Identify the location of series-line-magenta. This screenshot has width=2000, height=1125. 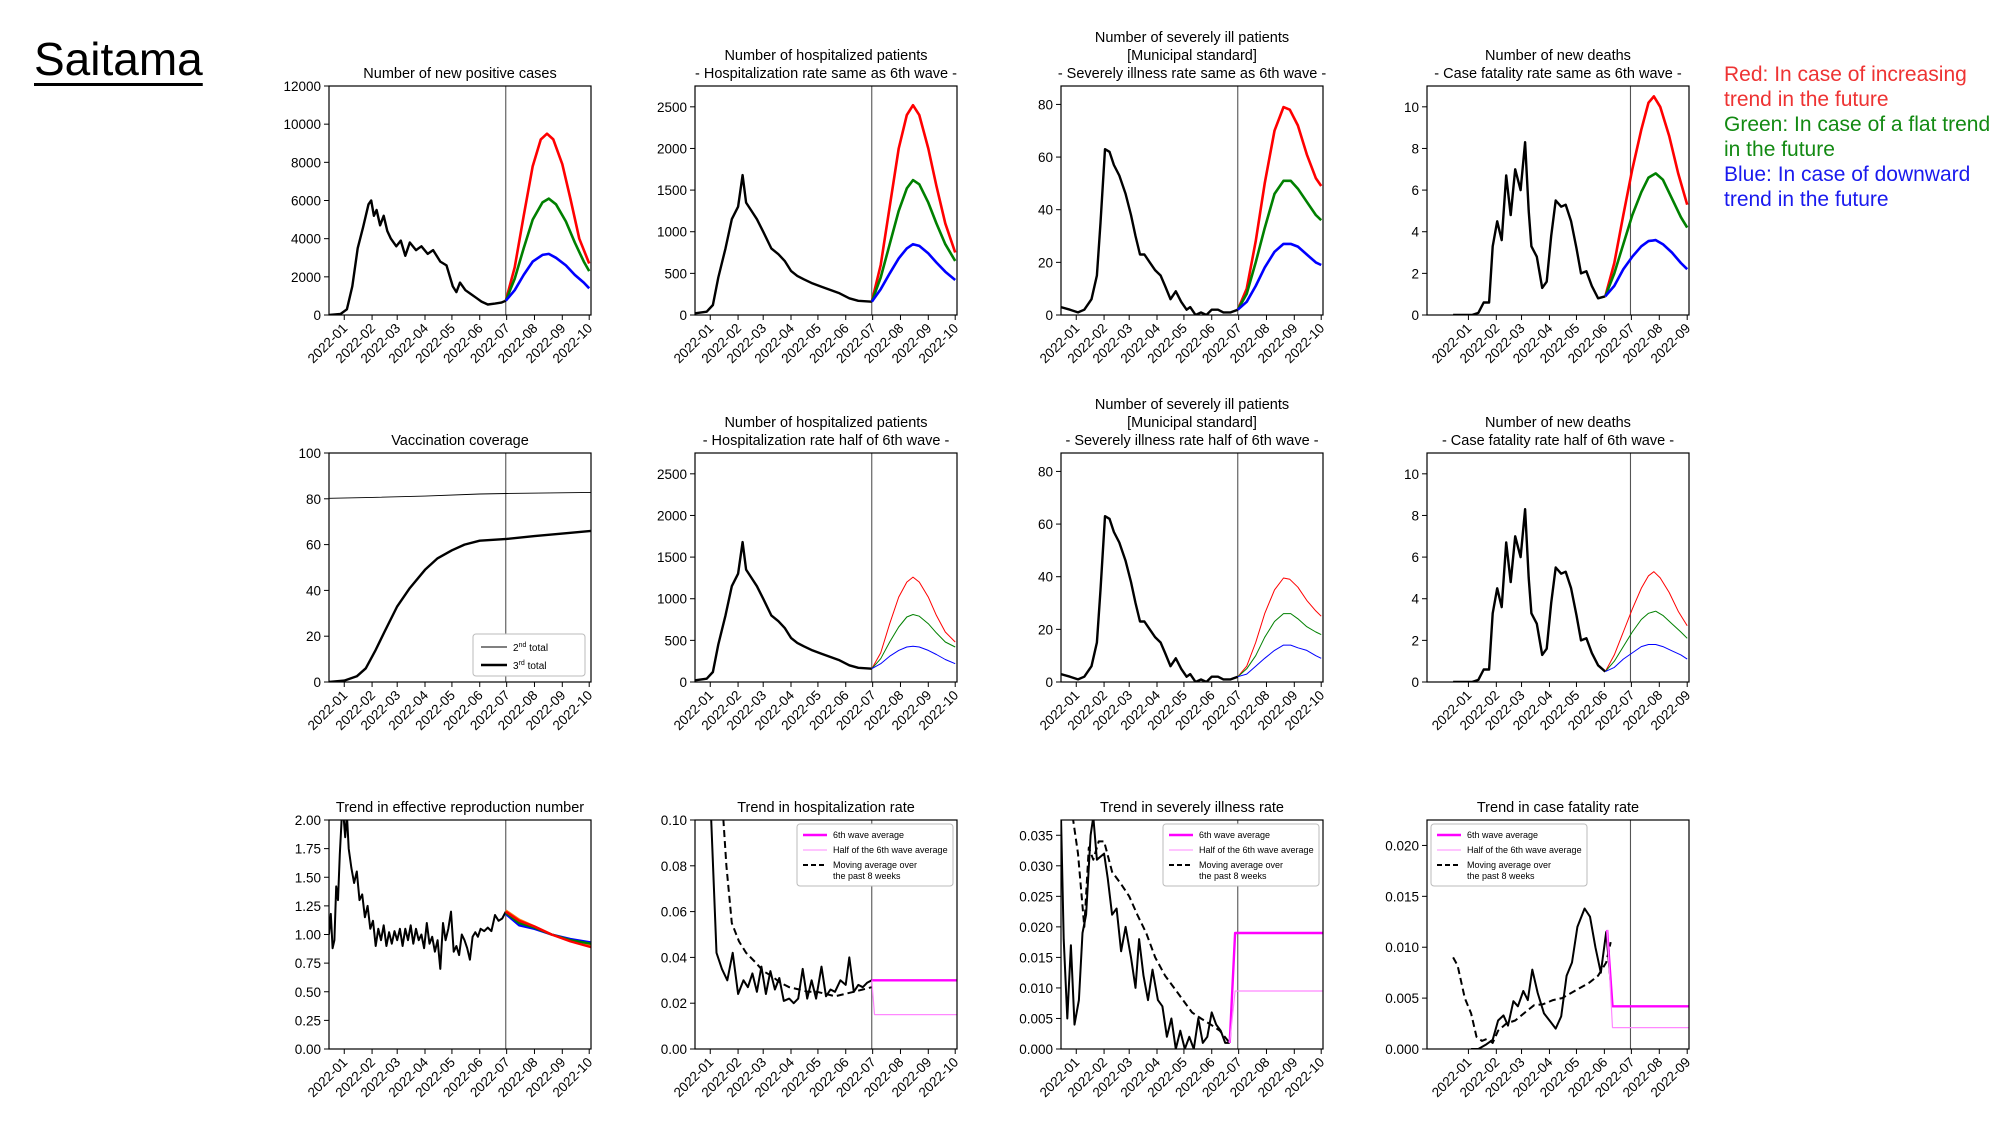
(1647, 968).